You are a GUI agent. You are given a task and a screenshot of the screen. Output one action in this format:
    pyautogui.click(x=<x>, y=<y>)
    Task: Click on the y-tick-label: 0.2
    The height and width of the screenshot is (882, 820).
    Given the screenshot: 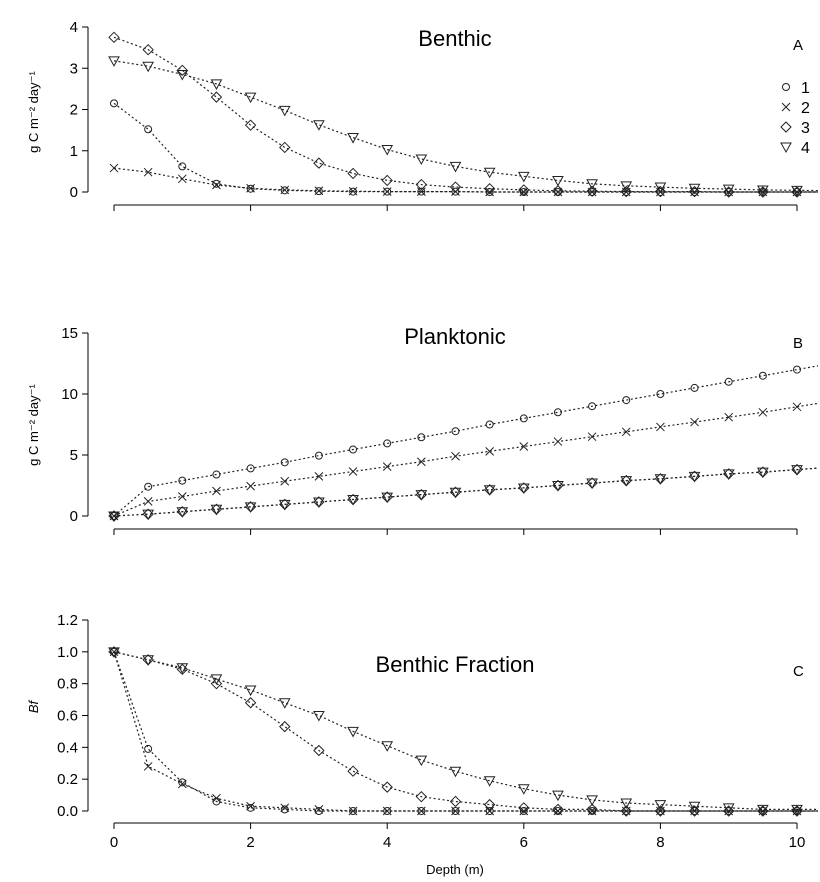 What is the action you would take?
    pyautogui.click(x=67, y=779)
    